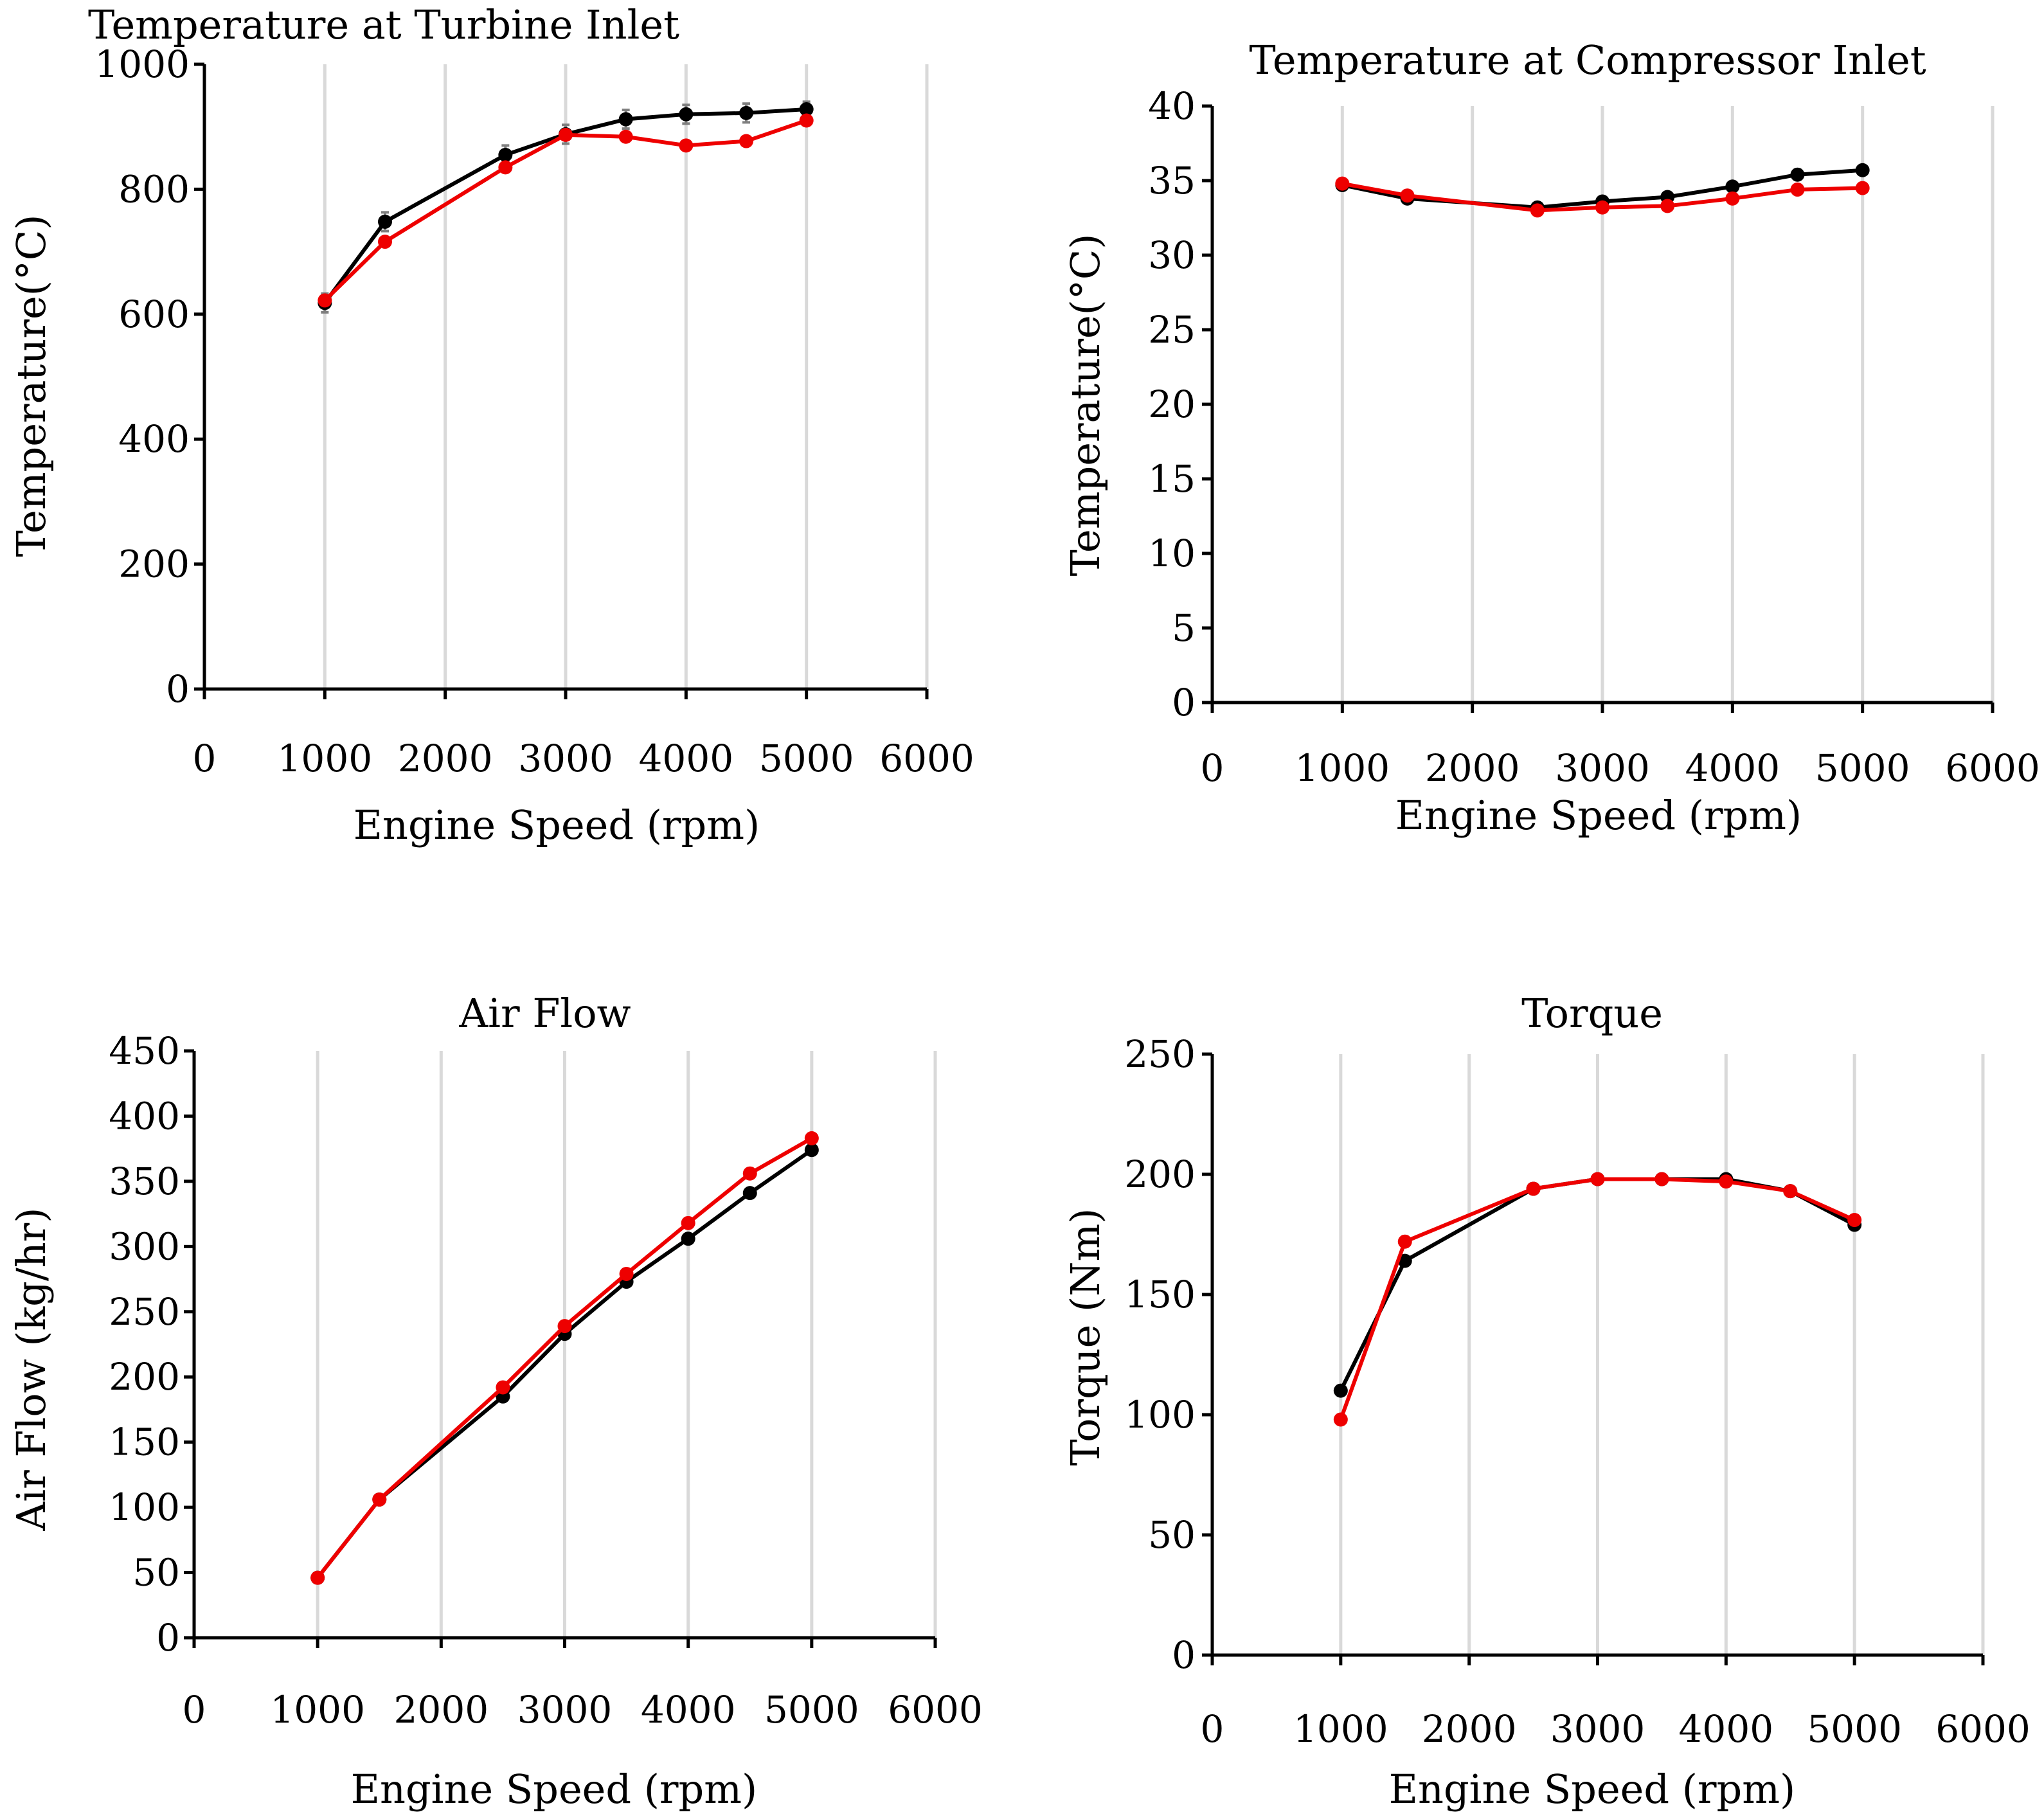 The width and height of the screenshot is (2044, 1819). I want to click on y-axis-label: Torque (Nm), so click(1085, 1337).